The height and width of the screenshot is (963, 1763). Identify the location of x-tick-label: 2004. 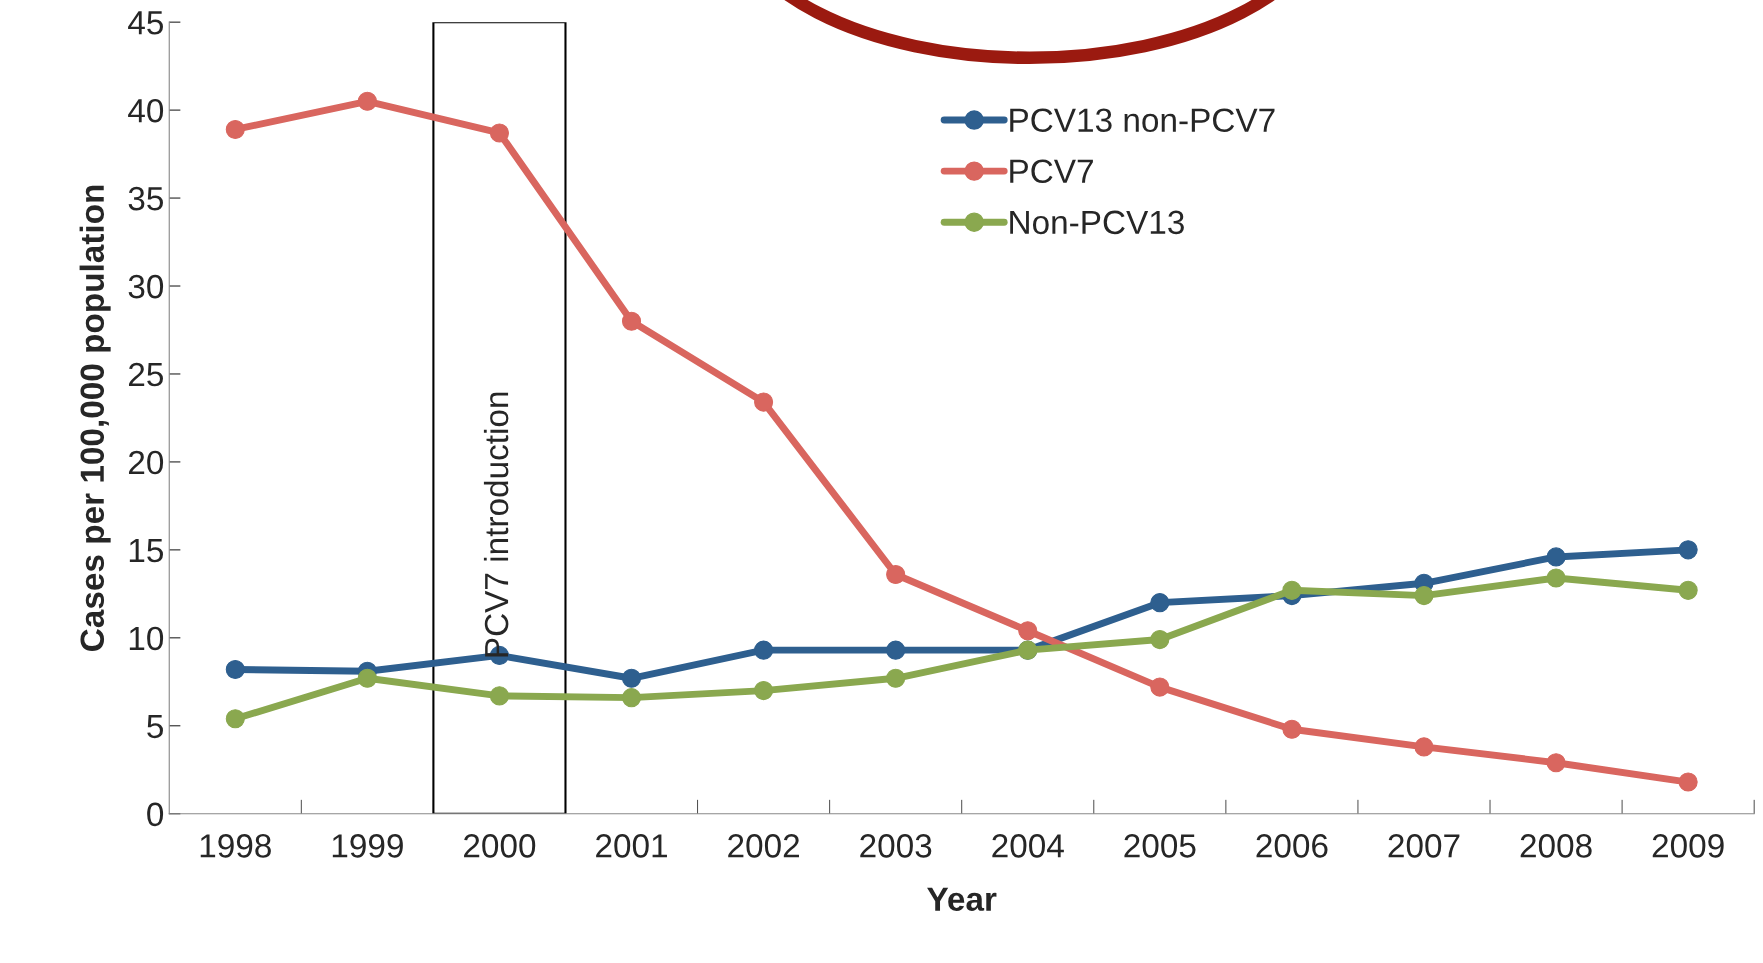
(1028, 846).